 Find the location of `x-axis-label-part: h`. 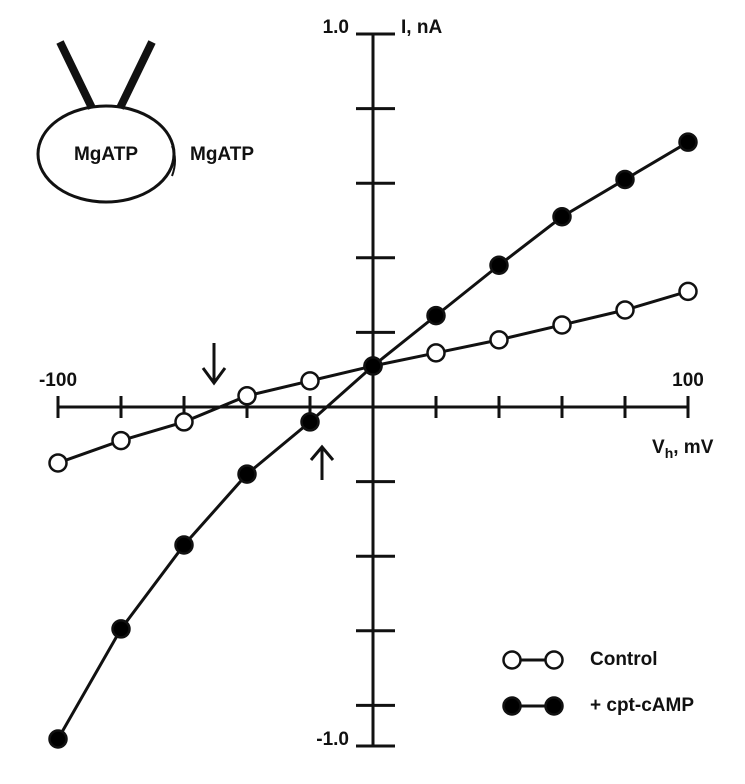

x-axis-label-part: h is located at coordinates (669, 453).